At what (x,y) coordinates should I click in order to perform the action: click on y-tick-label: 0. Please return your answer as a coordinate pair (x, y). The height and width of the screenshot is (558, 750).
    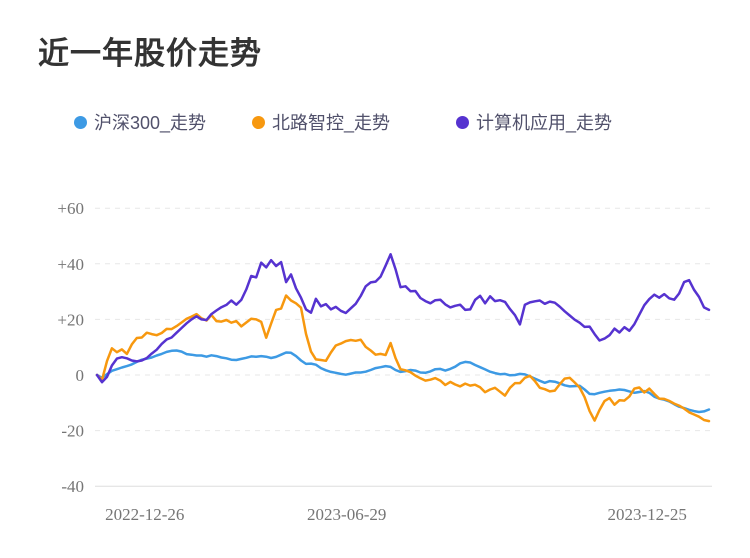
    Looking at the image, I should click on (80, 375).